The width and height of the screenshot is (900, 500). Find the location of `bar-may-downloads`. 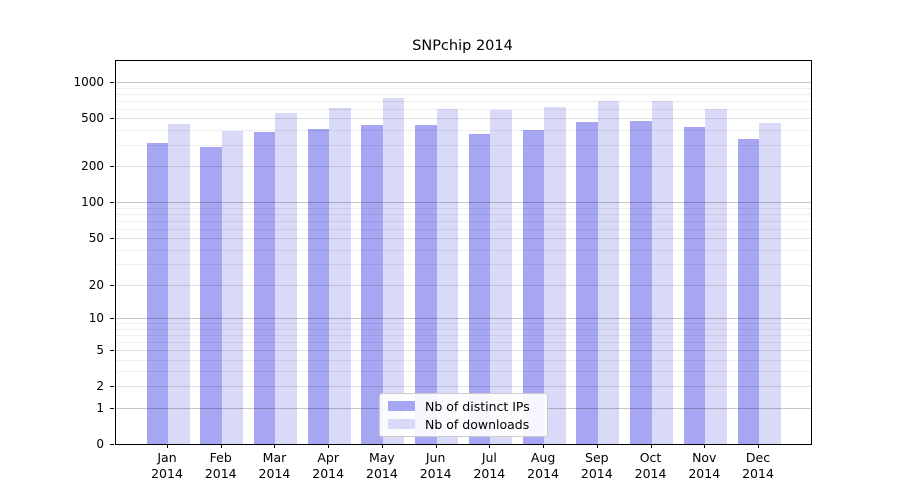

bar-may-downloads is located at coordinates (393, 271).